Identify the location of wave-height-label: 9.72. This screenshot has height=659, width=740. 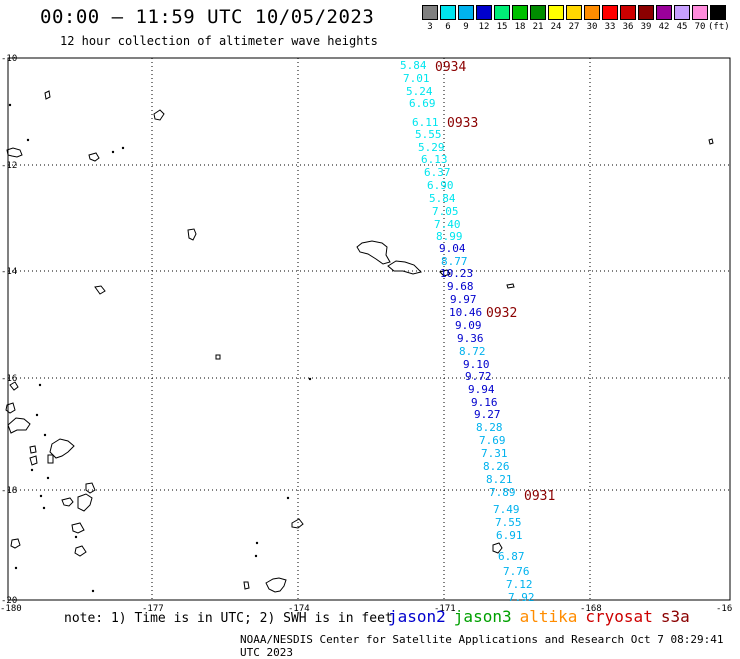
(478, 376).